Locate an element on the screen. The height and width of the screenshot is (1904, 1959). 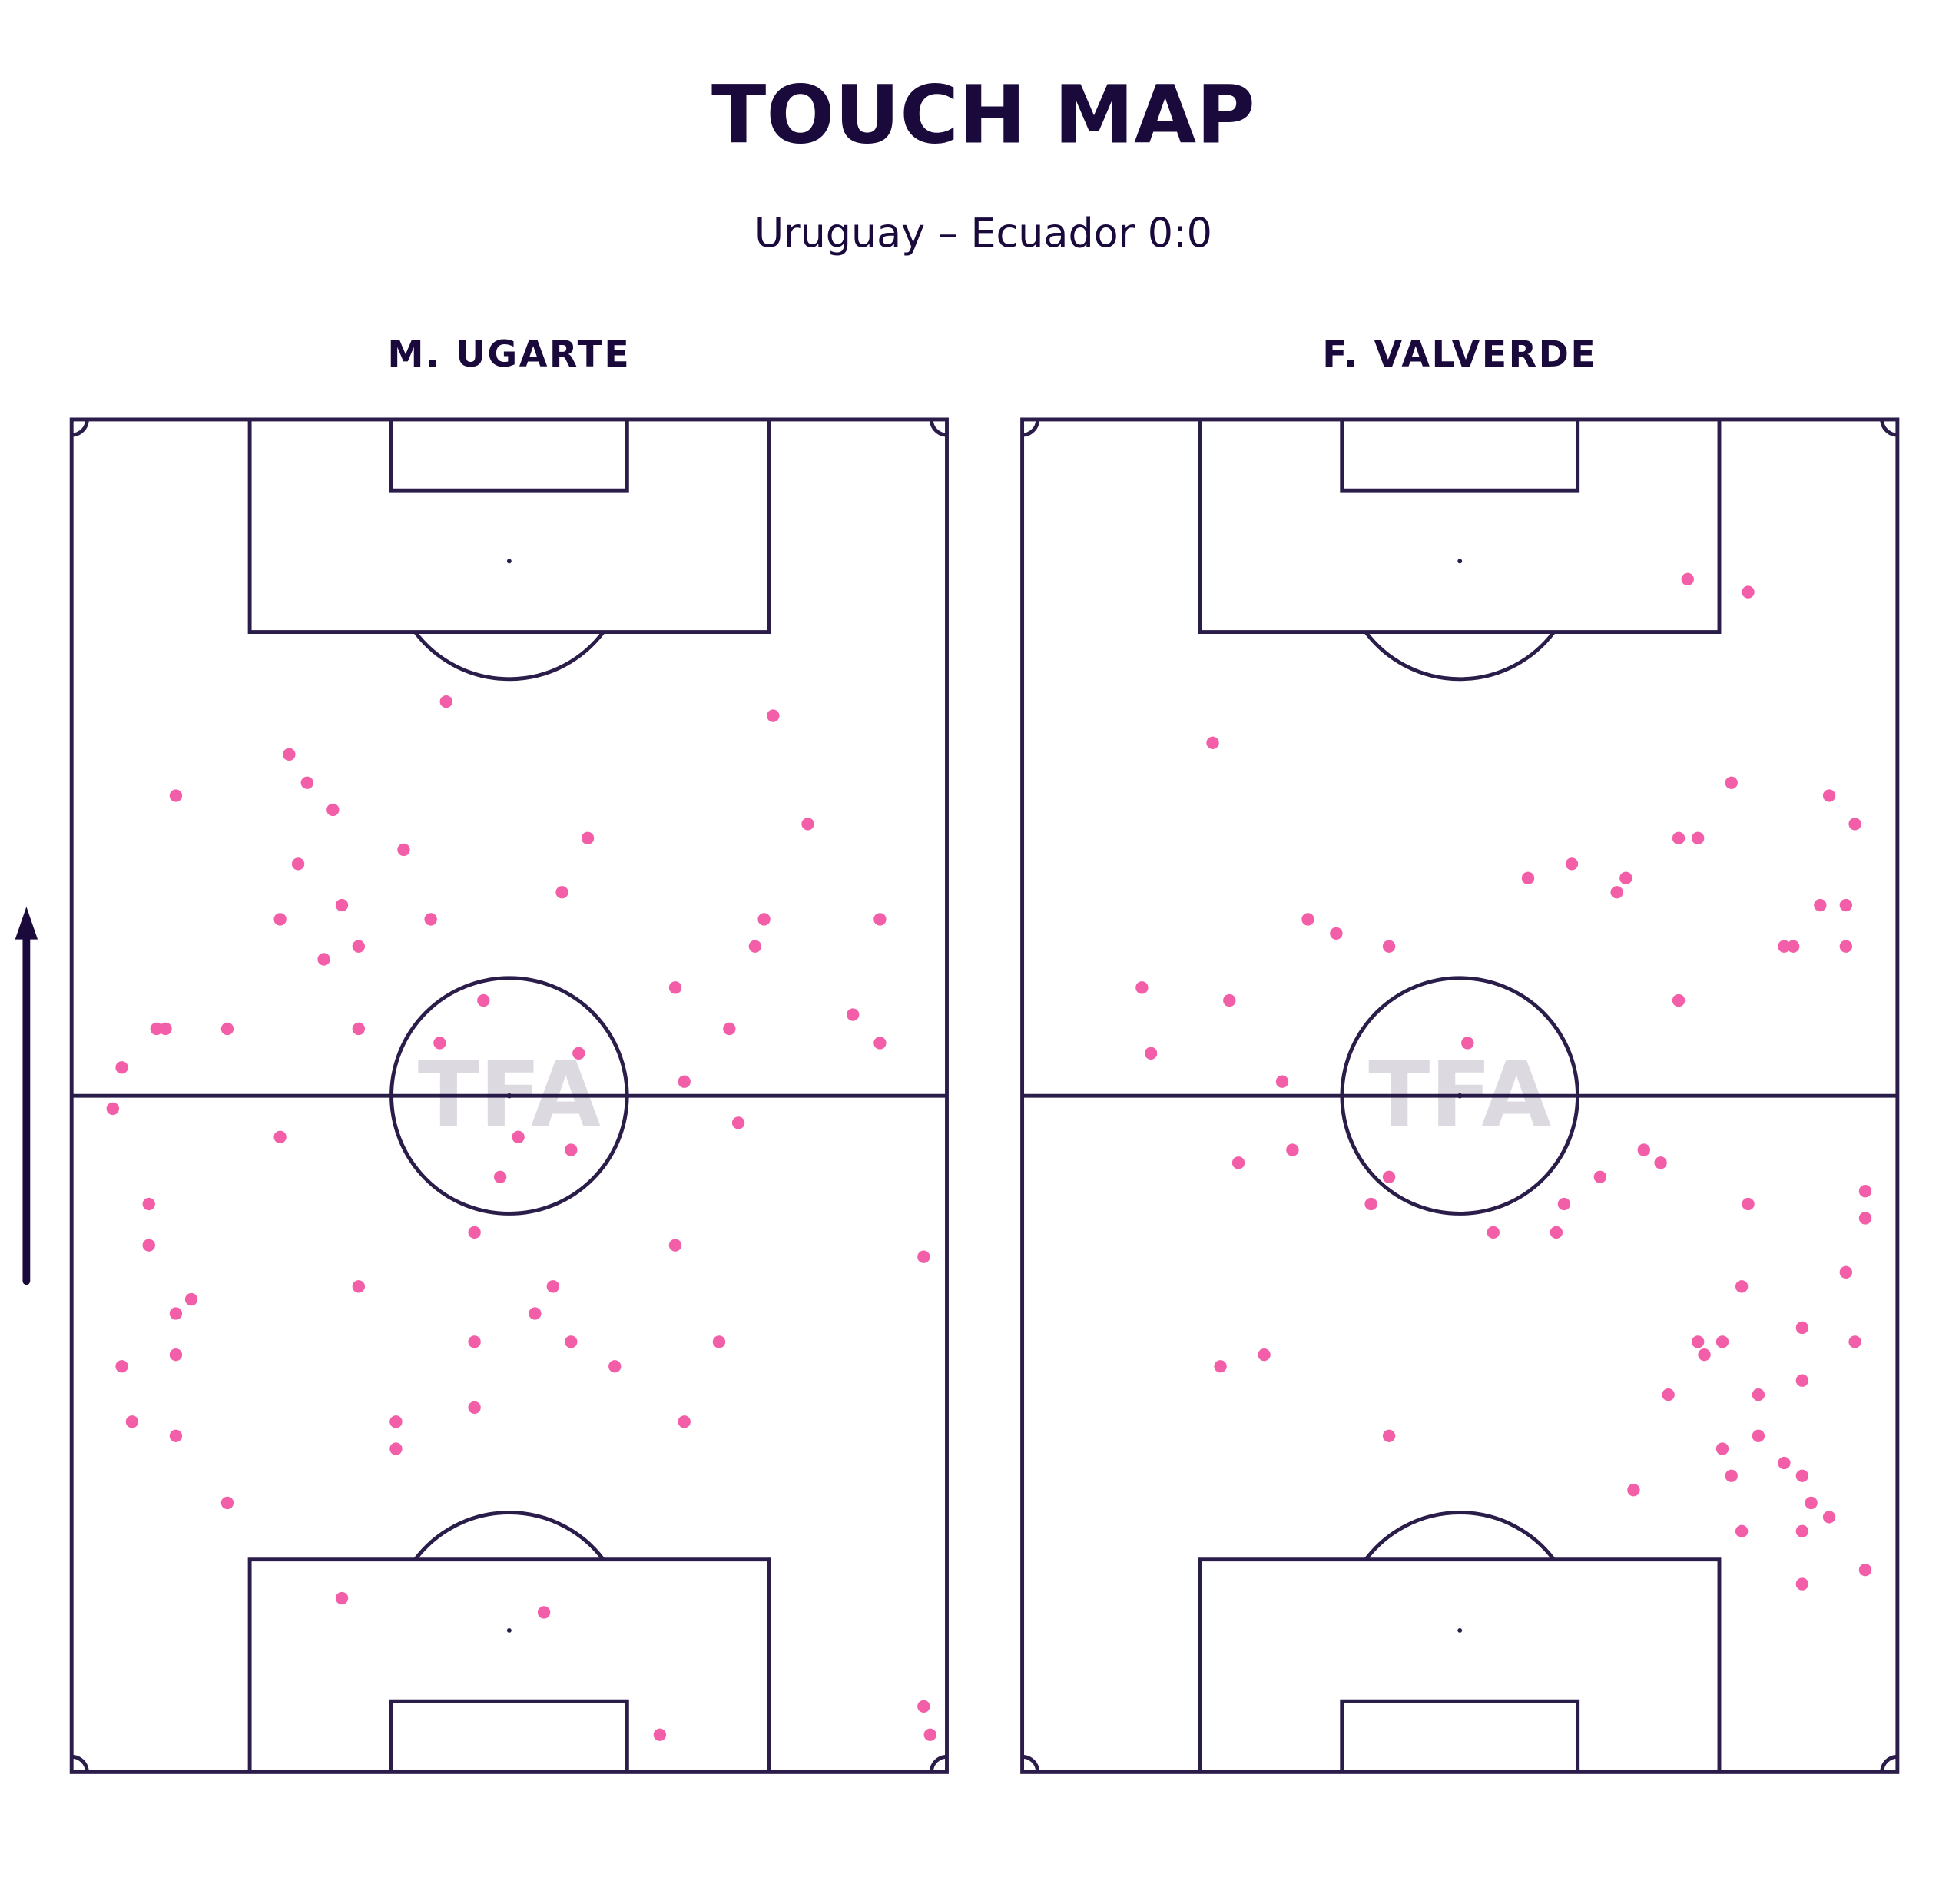
center-spot is located at coordinates (509, 1096).